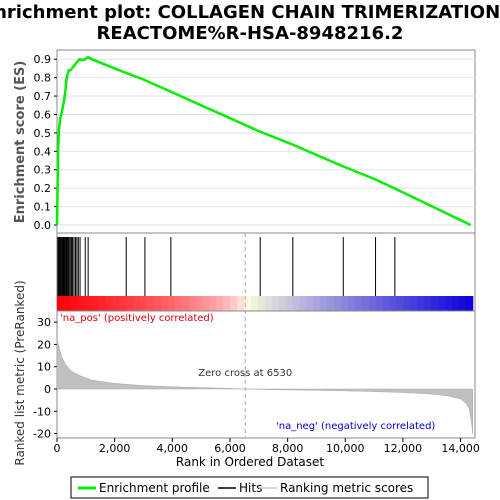 Image resolution: width=500 pixels, height=500 pixels. Describe the element at coordinates (43, 96) in the screenshot. I see `es-tick-label: 0.7` at that location.